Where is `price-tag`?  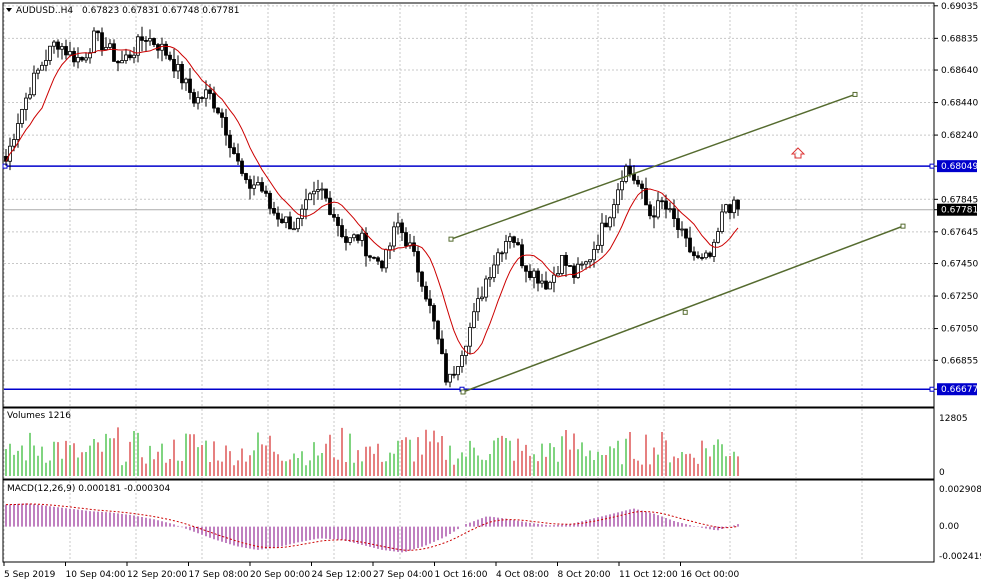
price-tag is located at coordinates (957, 166).